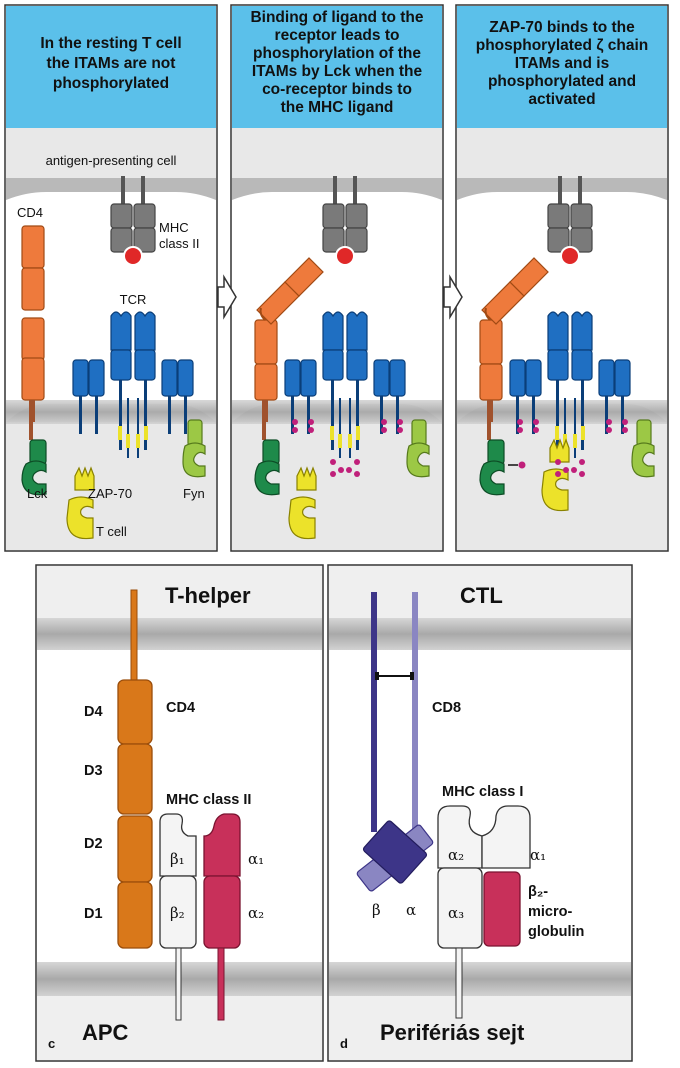 This screenshot has width=680, height=1068. What do you see at coordinates (538, 855) in the screenshot?
I see `label-alpha1-mhc1: α₁` at bounding box center [538, 855].